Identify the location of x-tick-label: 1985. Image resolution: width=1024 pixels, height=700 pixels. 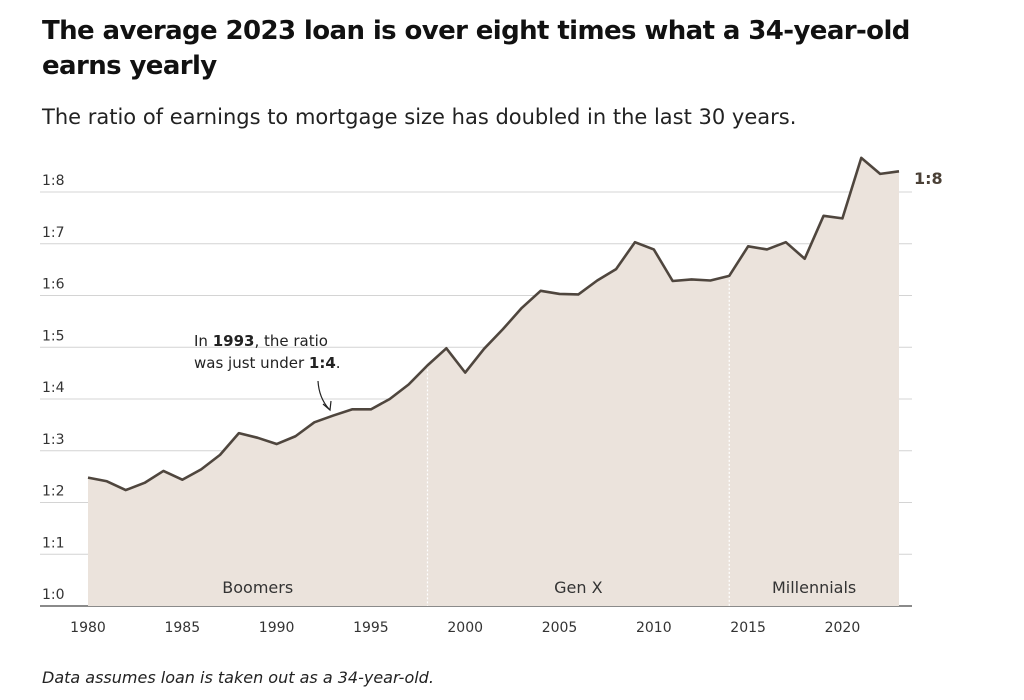
(182, 628).